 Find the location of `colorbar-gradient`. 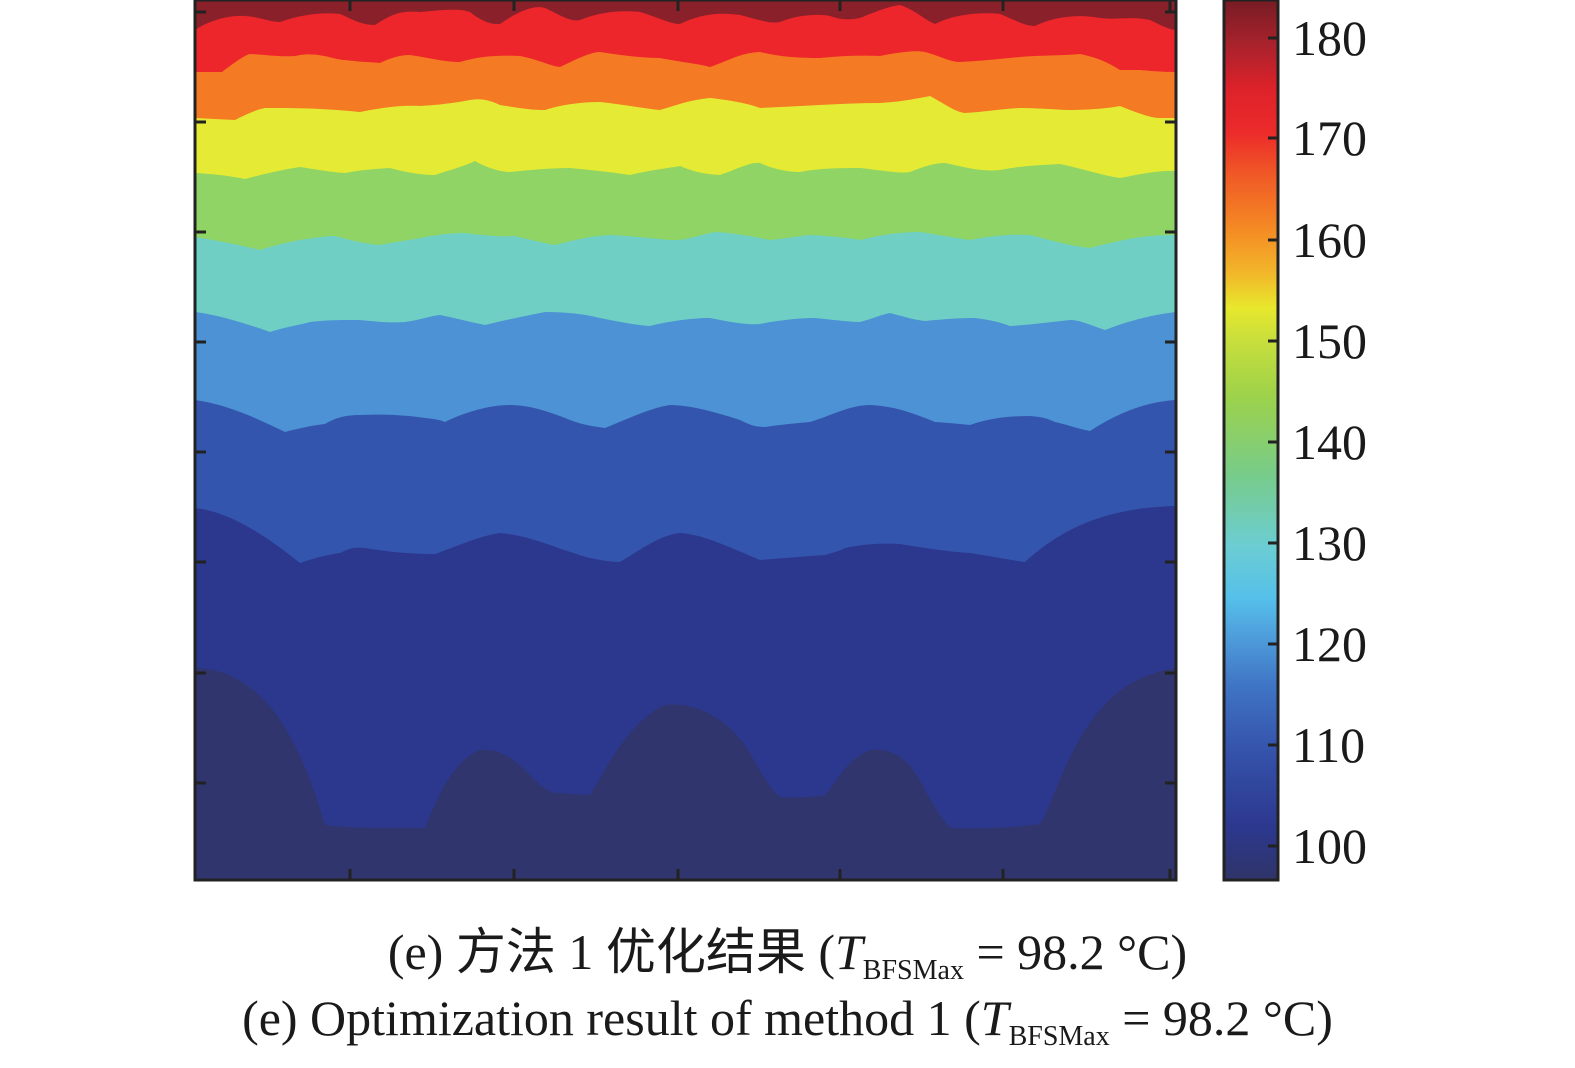

colorbar-gradient is located at coordinates (1251, 441).